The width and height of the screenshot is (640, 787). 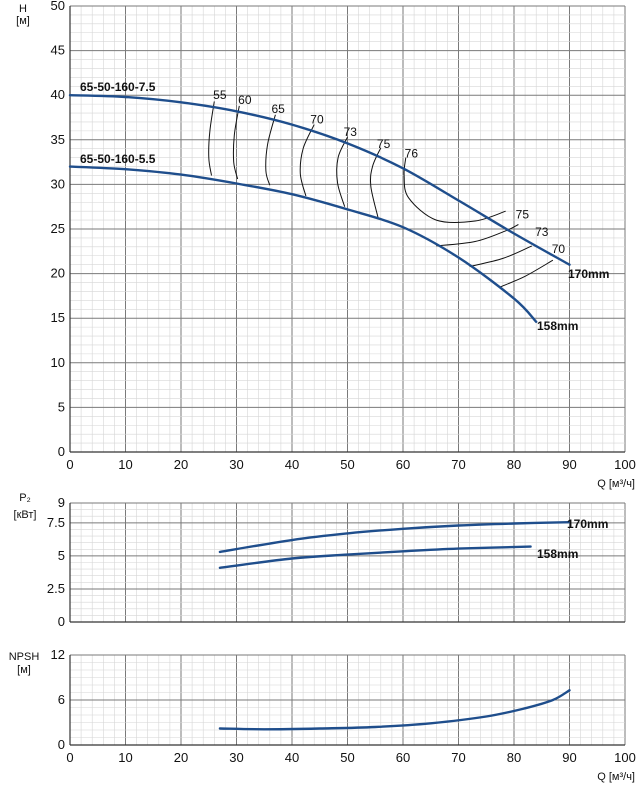 What do you see at coordinates (58, 50) in the screenshot?
I see `y-tick-label: 45` at bounding box center [58, 50].